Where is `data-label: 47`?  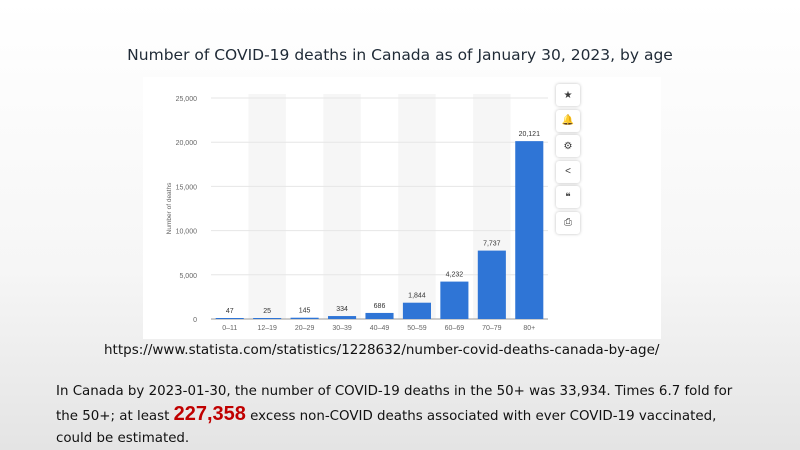 data-label: 47 is located at coordinates (230, 311).